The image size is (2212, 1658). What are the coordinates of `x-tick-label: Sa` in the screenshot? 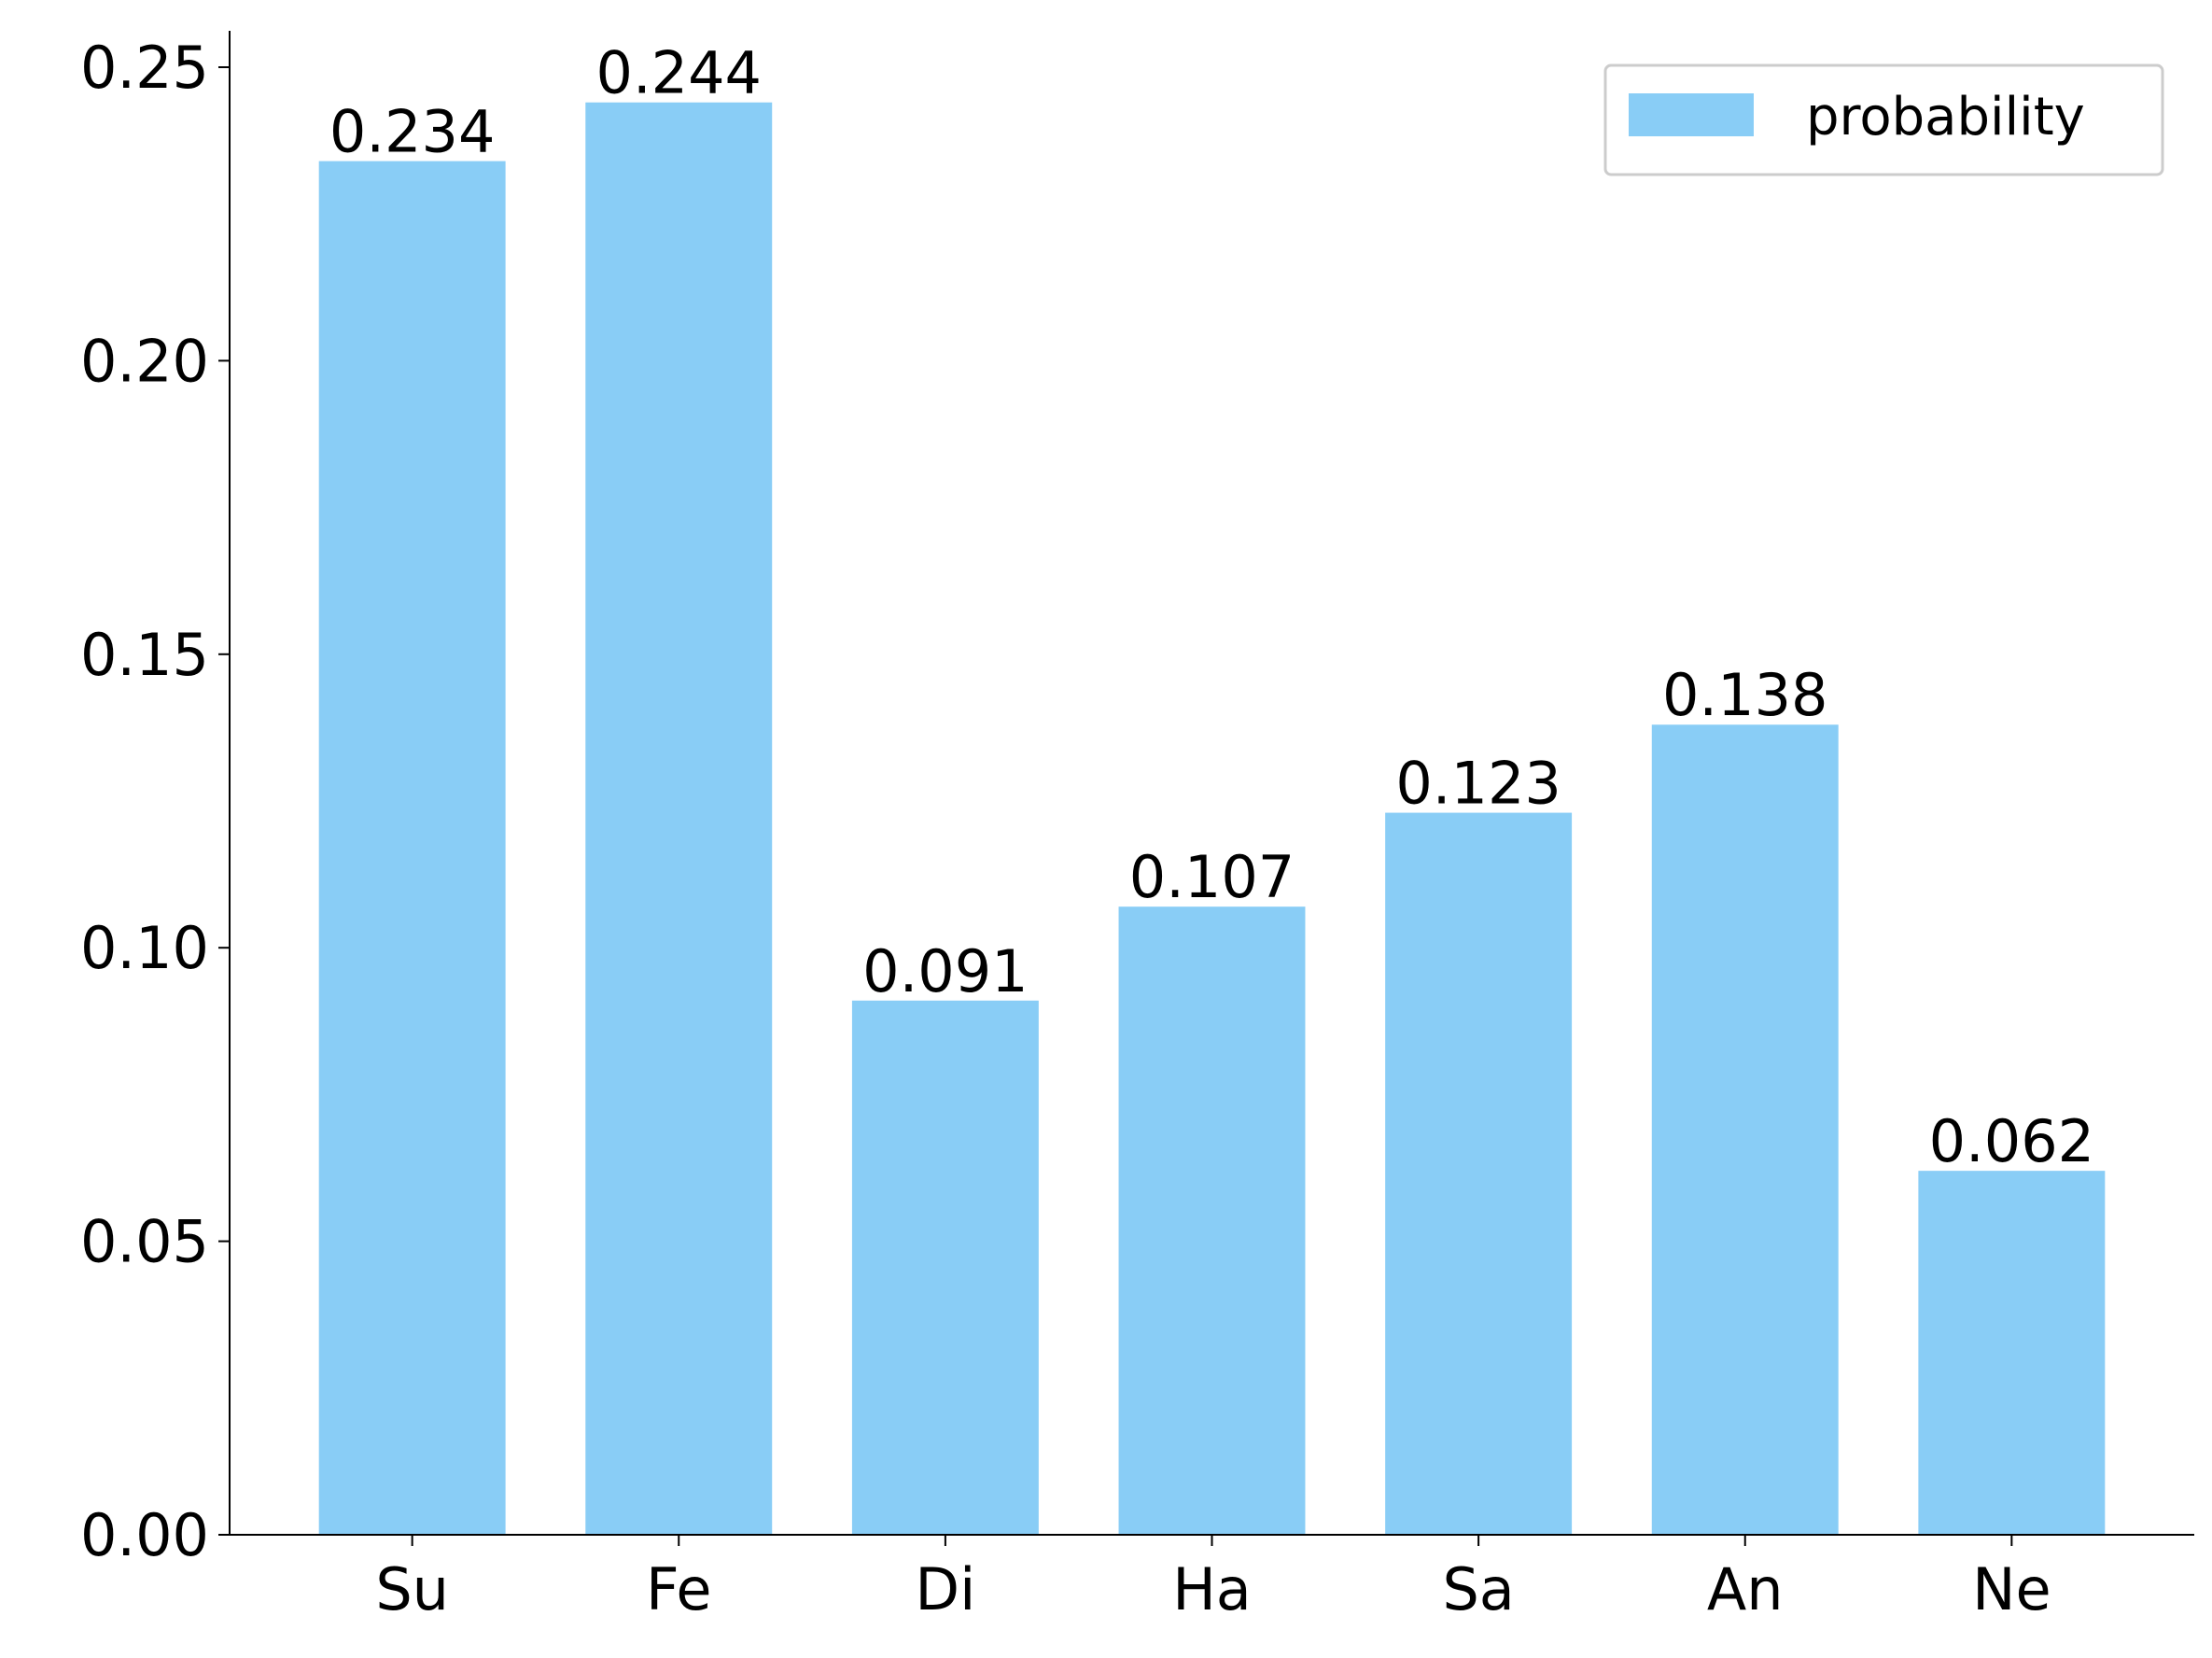 It's located at (1478, 1589).